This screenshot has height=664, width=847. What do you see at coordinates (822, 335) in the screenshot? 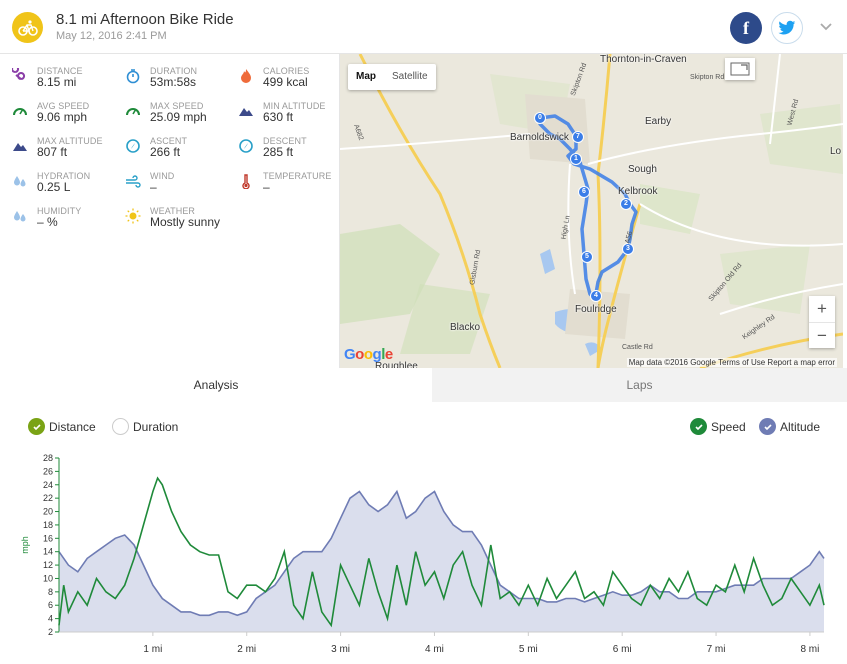
I see `zoom-out-button: −` at bounding box center [822, 335].